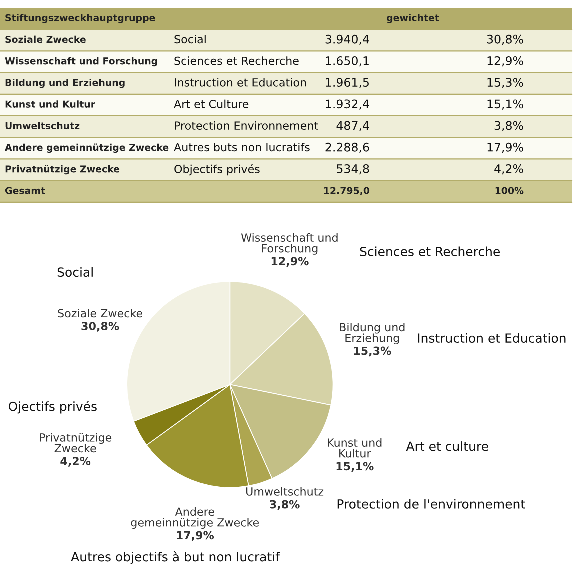 The width and height of the screenshot is (584, 585). Describe the element at coordinates (100, 313) in the screenshot. I see `slice-label: Soziale Zwecke` at that location.